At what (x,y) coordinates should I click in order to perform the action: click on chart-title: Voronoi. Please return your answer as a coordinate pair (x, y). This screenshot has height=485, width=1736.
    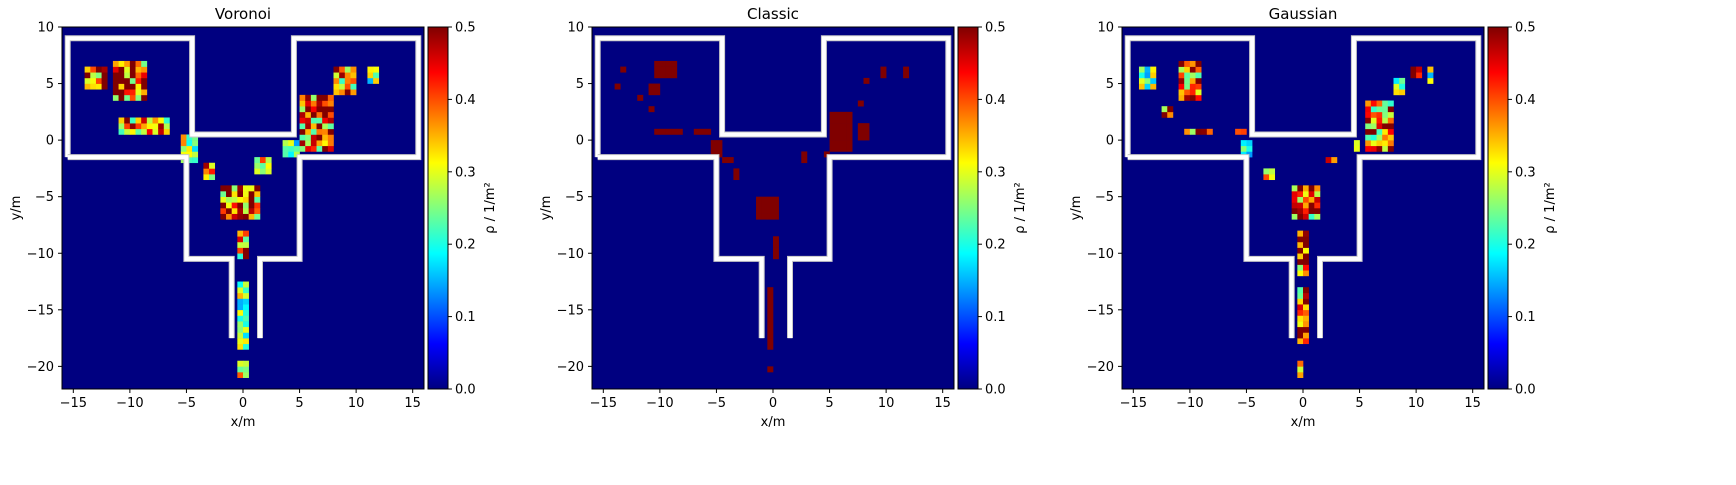
    Looking at the image, I should click on (243, 14).